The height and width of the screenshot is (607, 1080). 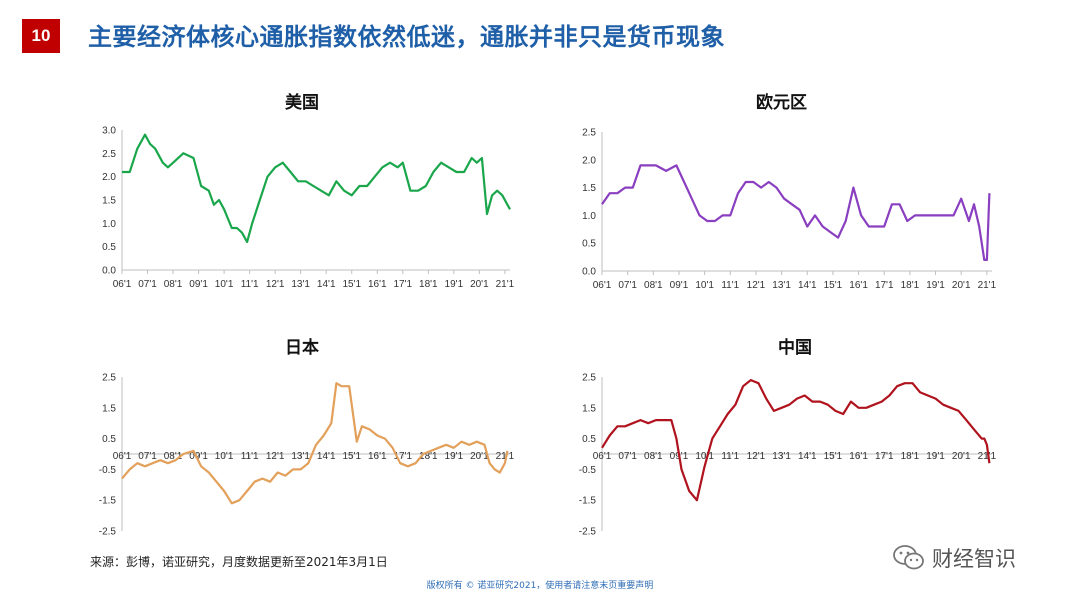 I want to click on slide-number-badge: 10, so click(x=41, y=36).